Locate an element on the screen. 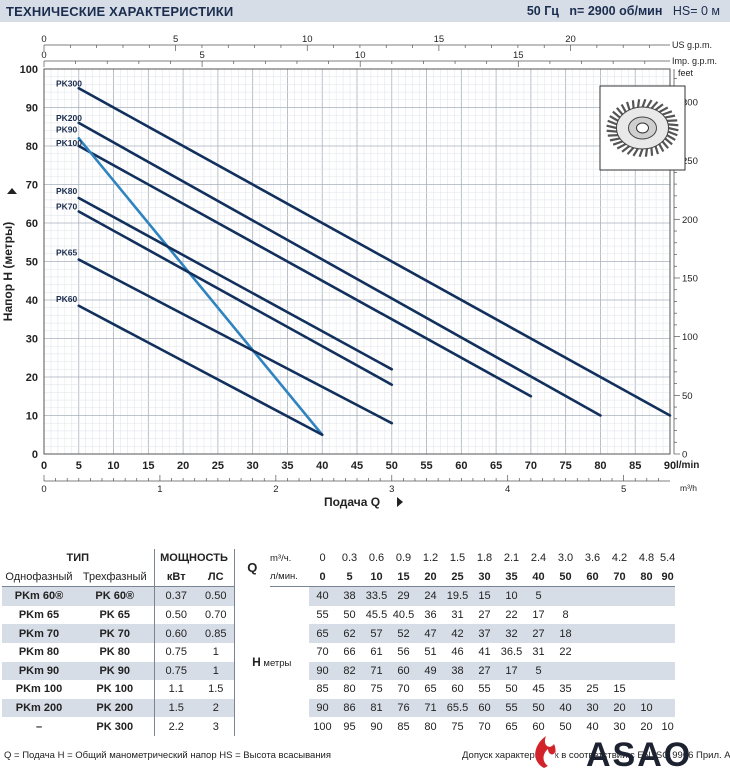 Image resolution: width=730 pixels, height=773 pixels. head-value: 86 is located at coordinates (349, 708).